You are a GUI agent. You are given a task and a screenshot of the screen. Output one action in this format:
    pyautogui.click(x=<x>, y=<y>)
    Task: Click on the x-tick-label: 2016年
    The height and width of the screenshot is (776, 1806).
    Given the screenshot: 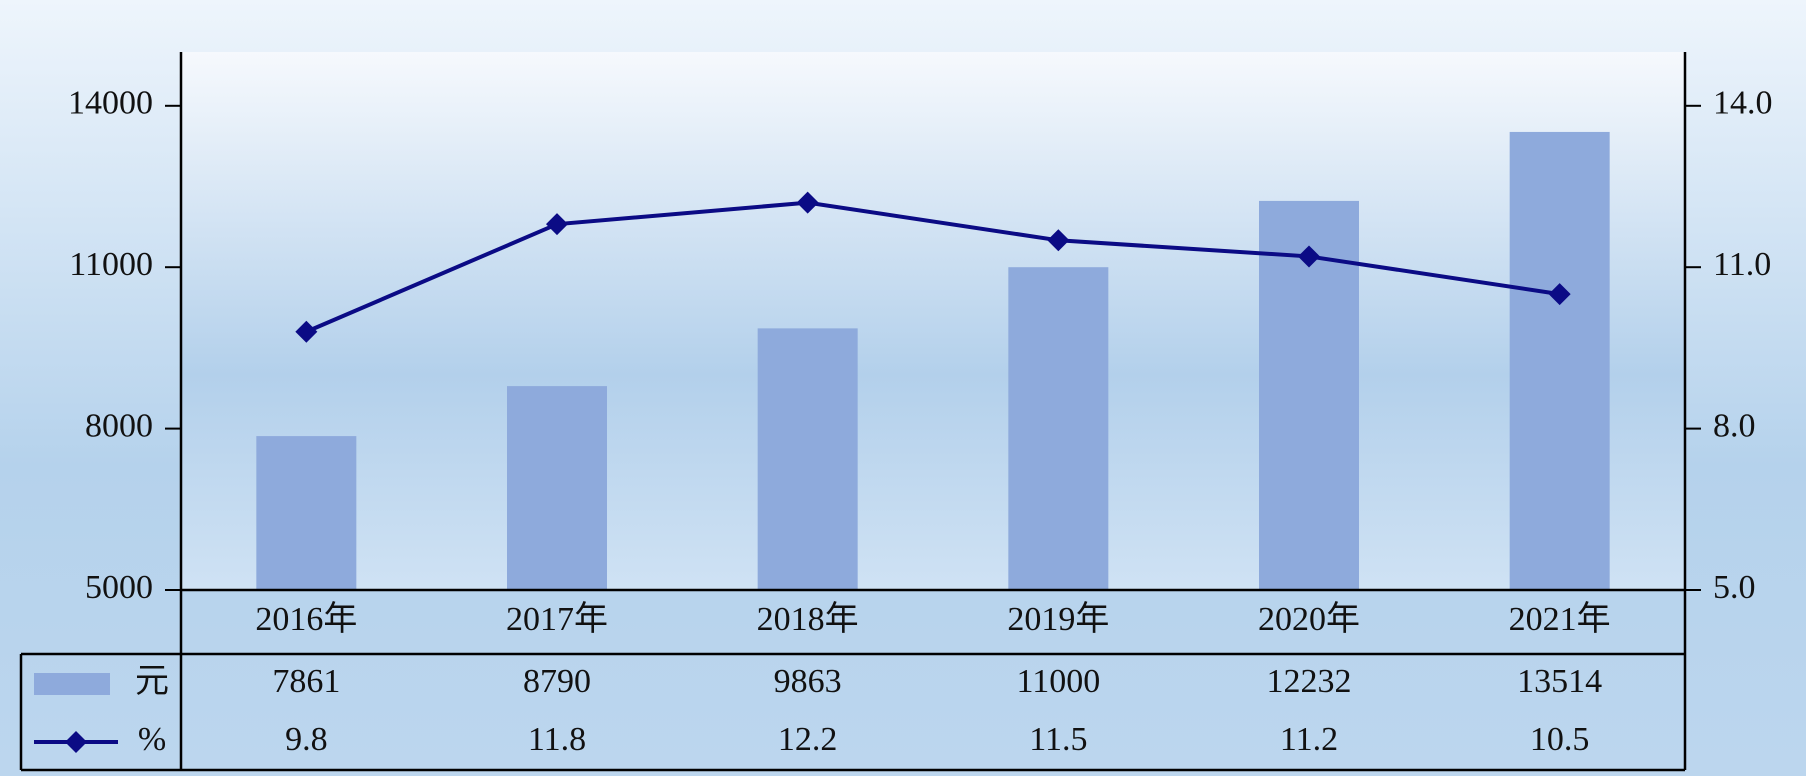 What is the action you would take?
    pyautogui.click(x=306, y=619)
    